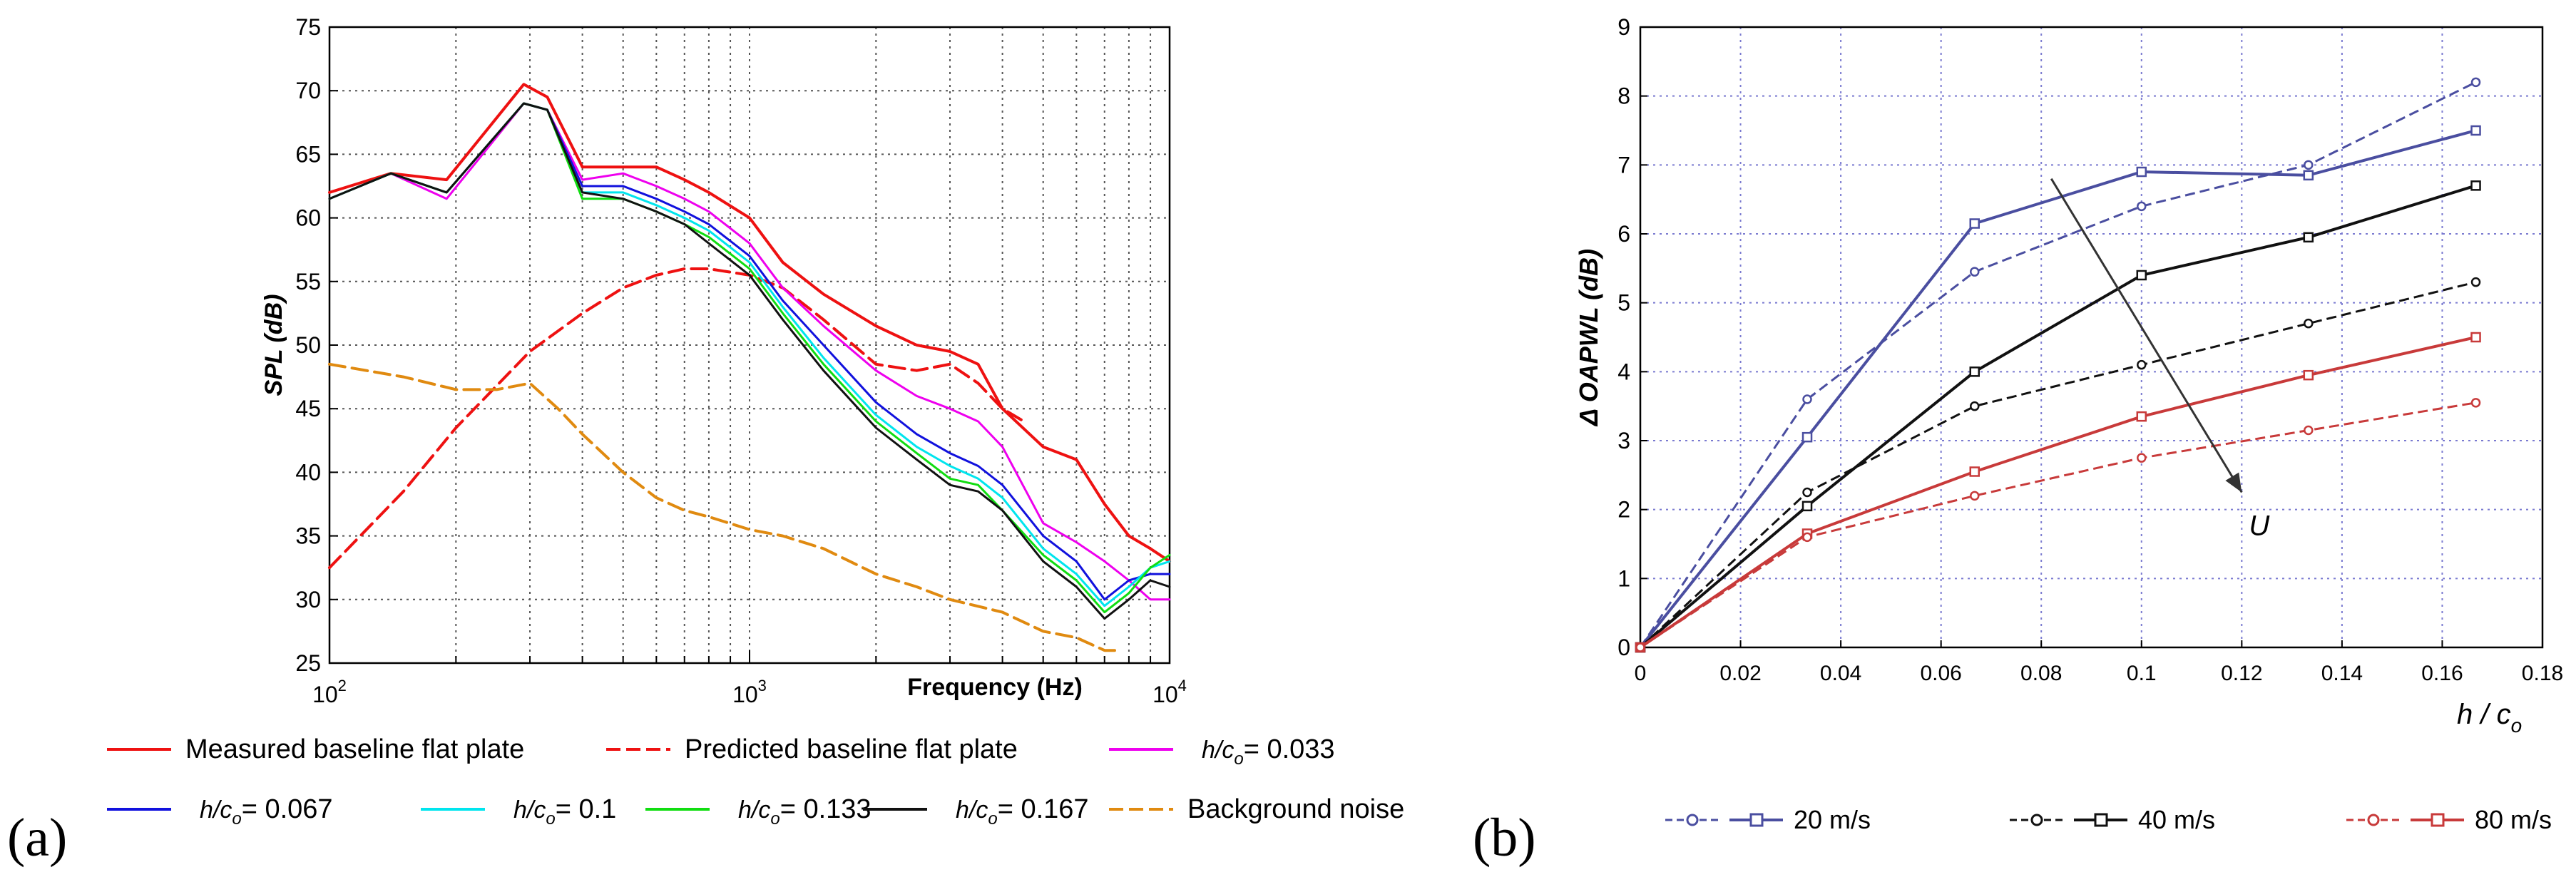 This screenshot has width=2576, height=877. I want to click on annotation-arrow-shaft, so click(2146, 335).